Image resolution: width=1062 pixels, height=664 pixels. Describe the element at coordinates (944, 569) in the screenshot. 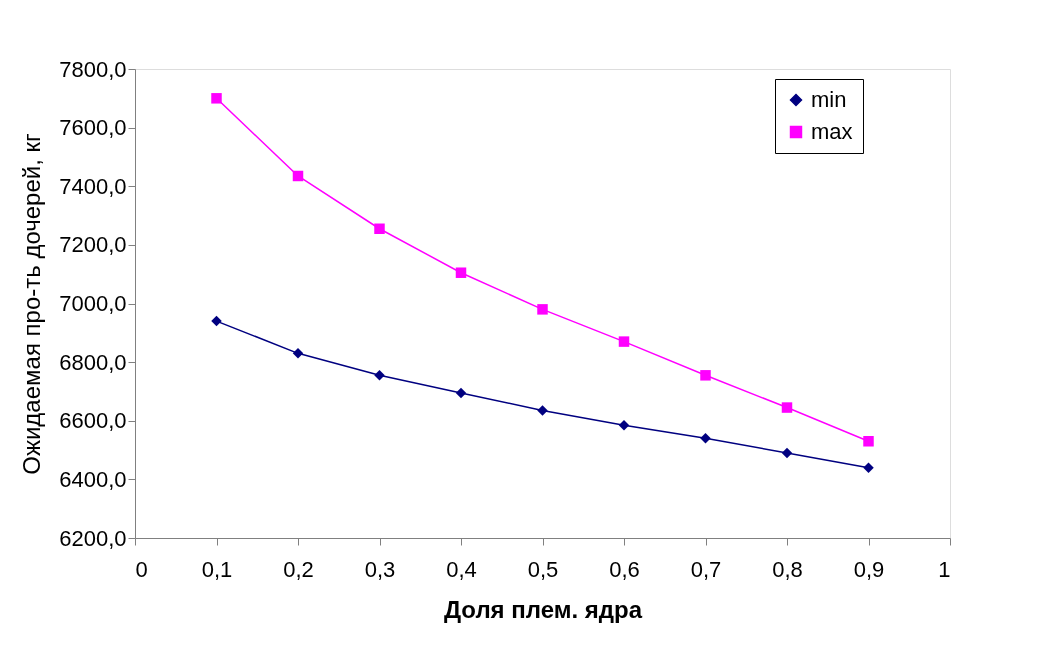

I see `x-tick-label: 1` at that location.